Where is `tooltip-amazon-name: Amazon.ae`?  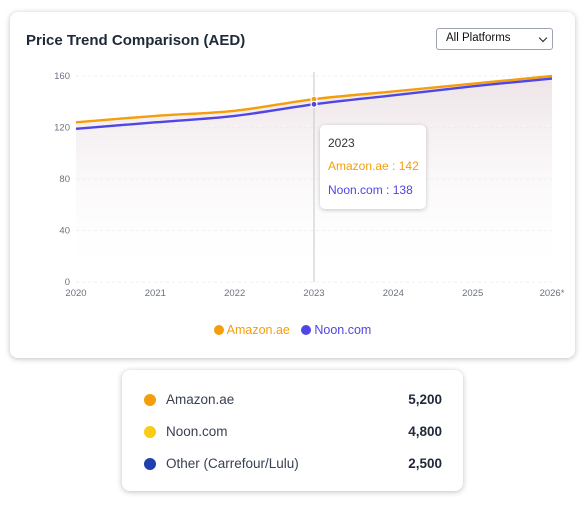
tooltip-amazon-name: Amazon.ae is located at coordinates (358, 166).